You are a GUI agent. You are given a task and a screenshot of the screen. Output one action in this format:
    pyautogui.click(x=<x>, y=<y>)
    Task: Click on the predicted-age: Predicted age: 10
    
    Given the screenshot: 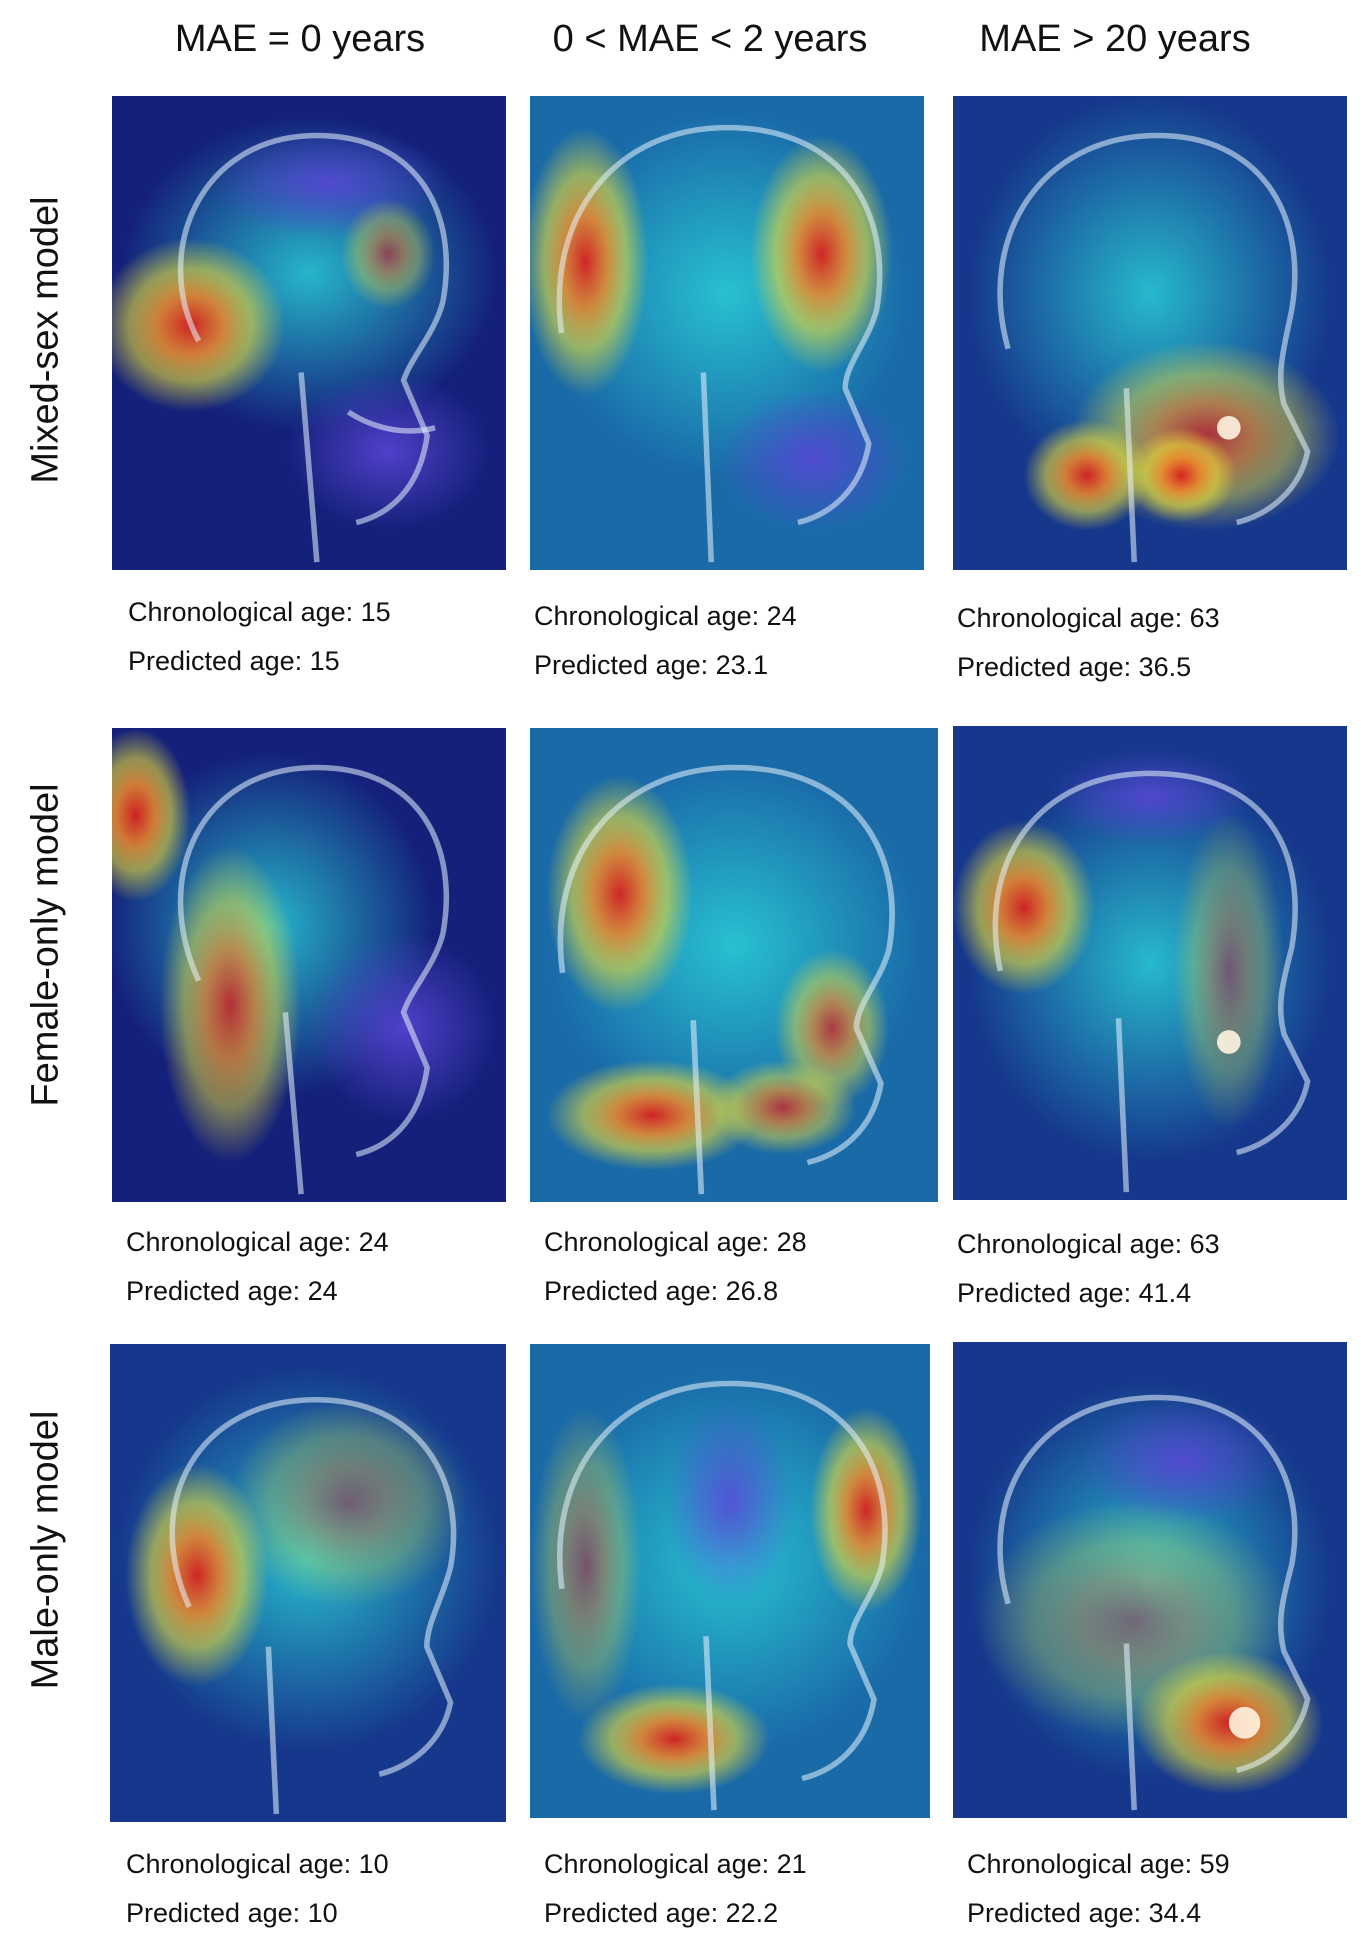 What is the action you would take?
    pyautogui.click(x=232, y=1913)
    